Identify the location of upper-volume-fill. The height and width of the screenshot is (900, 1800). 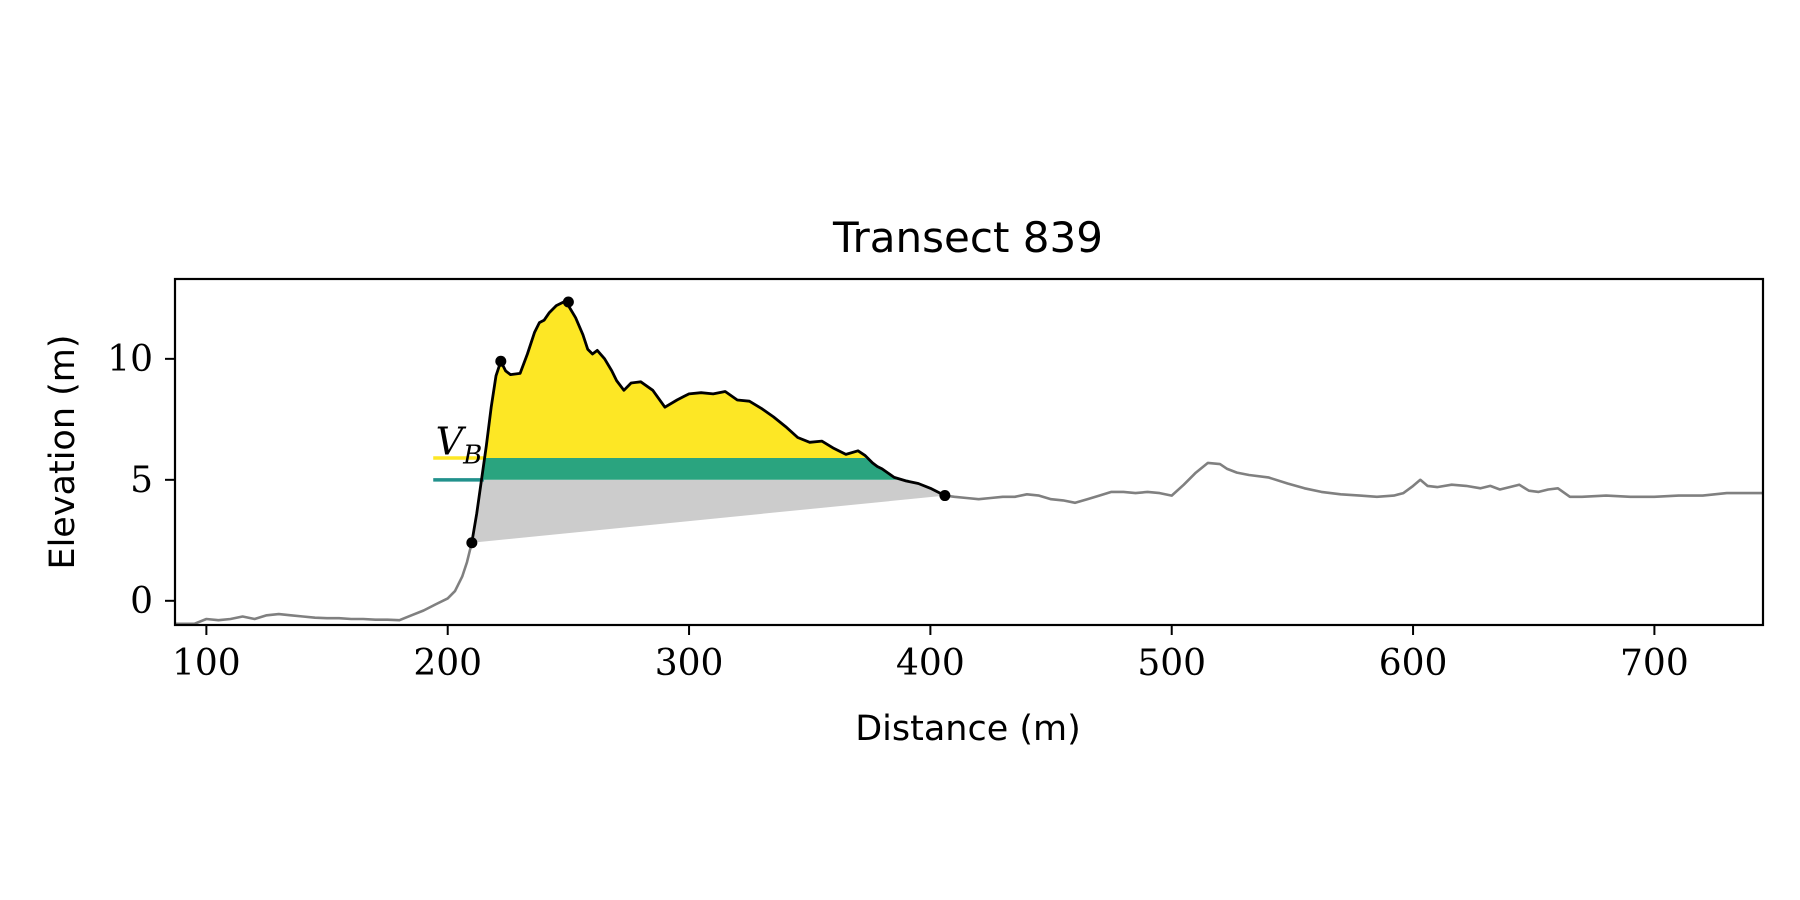
(675, 380).